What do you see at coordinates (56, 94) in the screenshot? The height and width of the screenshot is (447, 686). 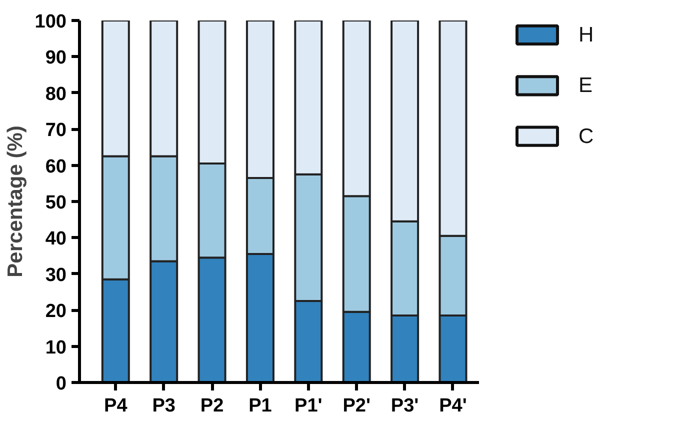 I see `y-tick-label: 80` at bounding box center [56, 94].